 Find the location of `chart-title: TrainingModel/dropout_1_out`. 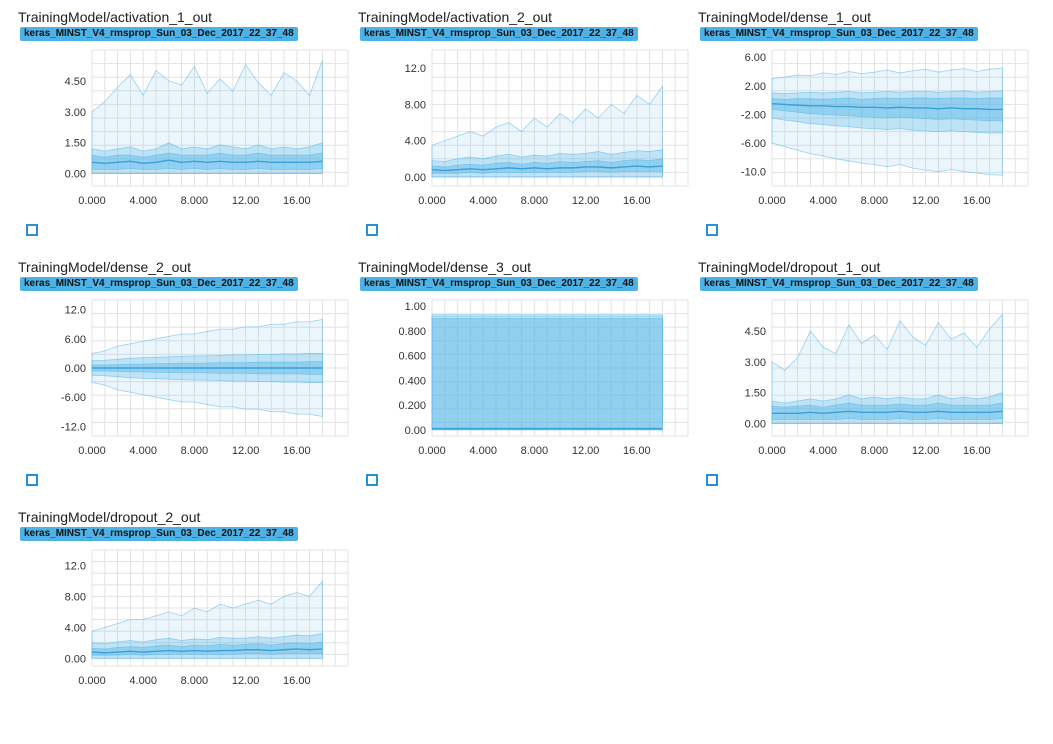

chart-title: TrainingModel/dropout_1_out is located at coordinates (789, 267).